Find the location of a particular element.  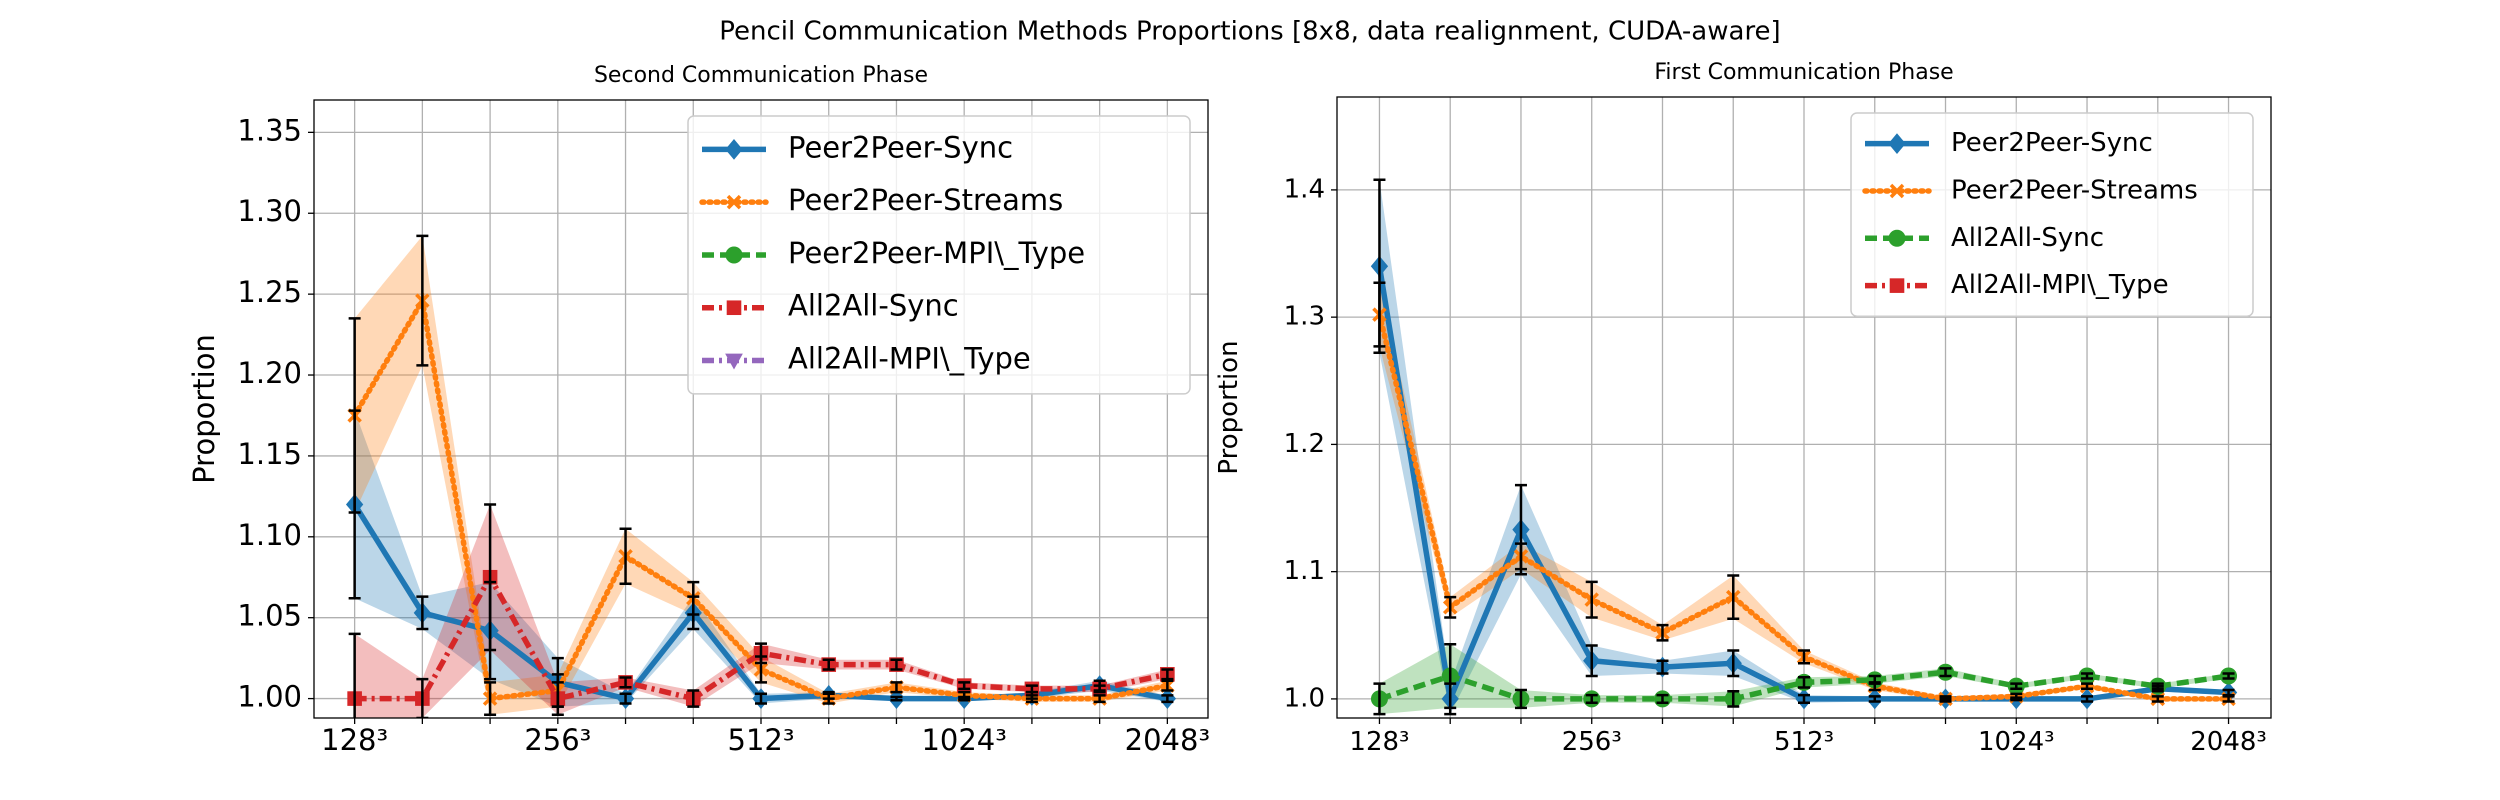

y-tick-label: 1.10 is located at coordinates (269, 535).